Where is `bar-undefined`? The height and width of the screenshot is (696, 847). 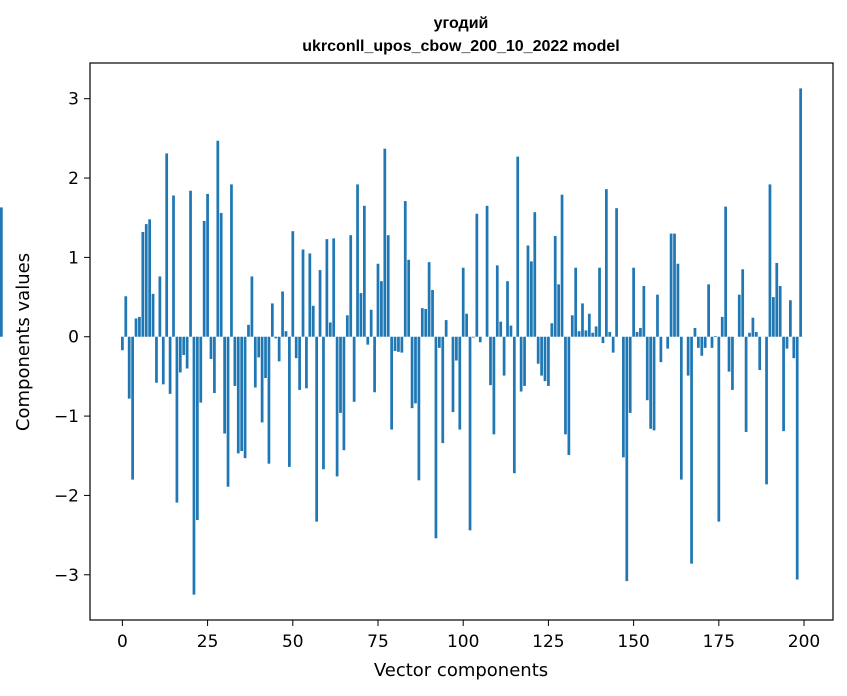 bar-undefined is located at coordinates (1, 272).